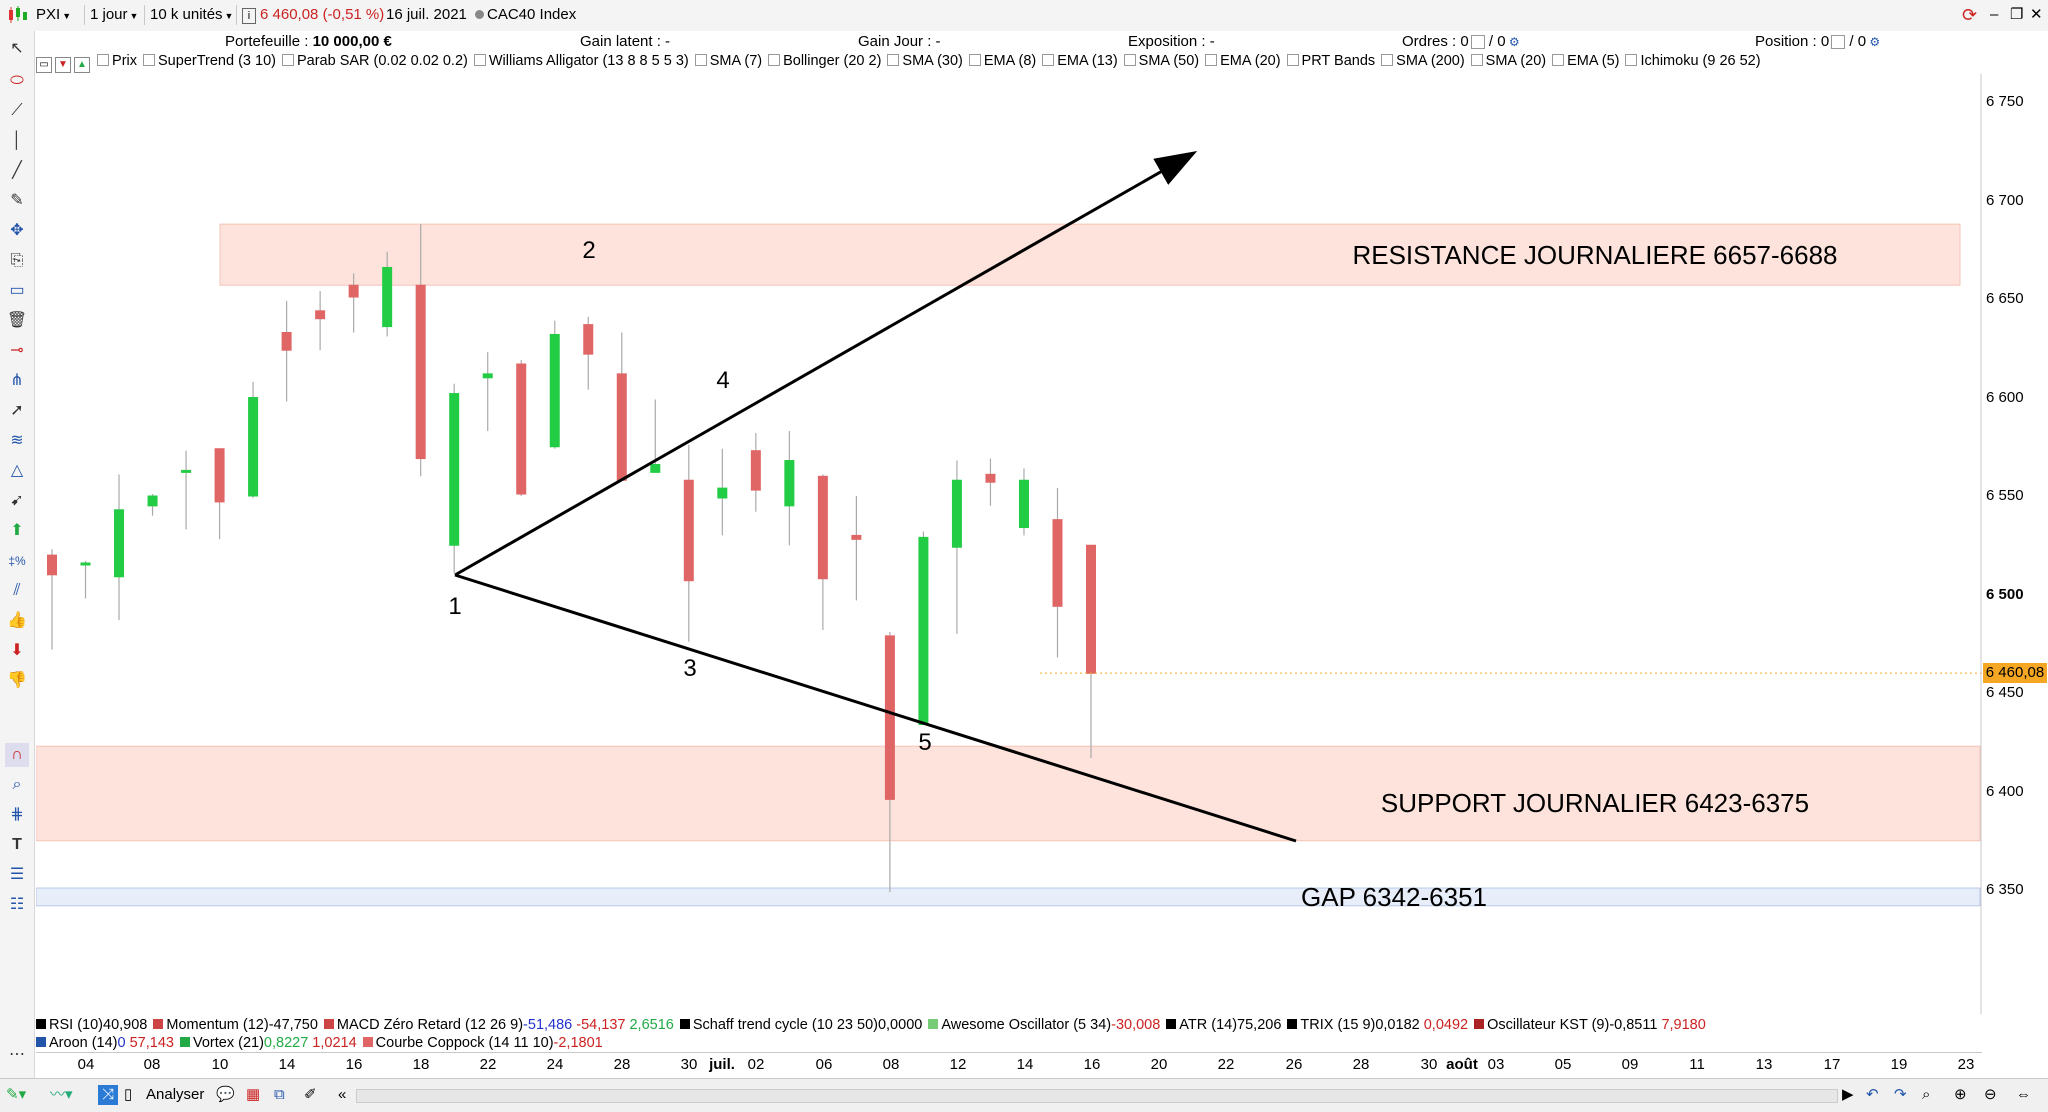  Describe the element at coordinates (253, 1094) in the screenshot. I see `calculator-icon: ▦` at that location.